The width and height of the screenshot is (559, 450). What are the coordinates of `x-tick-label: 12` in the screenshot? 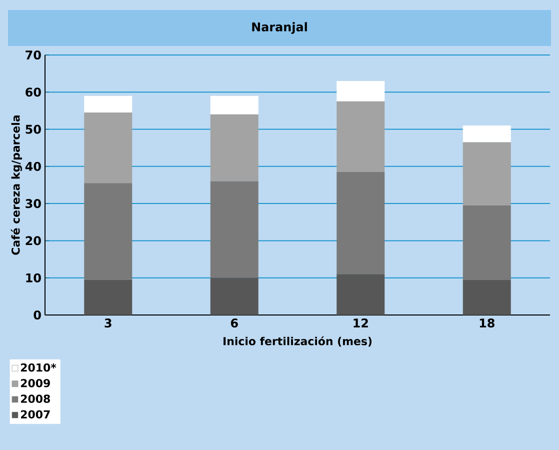 It's located at (361, 323).